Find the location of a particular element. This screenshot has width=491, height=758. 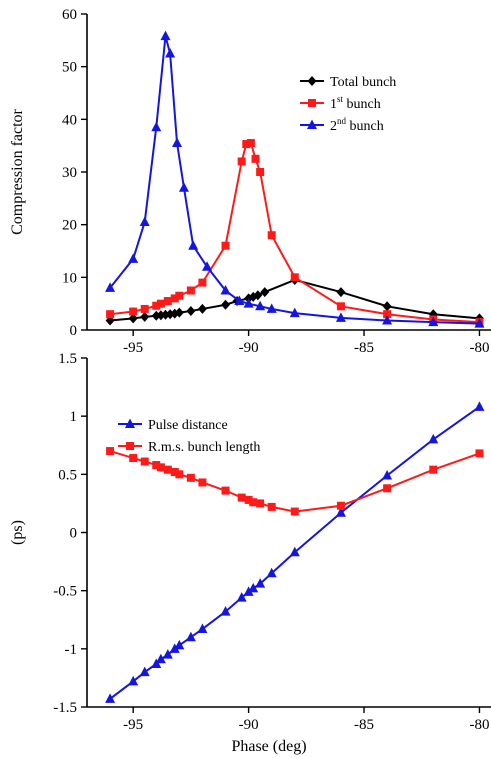

panel-1-y-tick-label: 20 is located at coordinates (69, 226).